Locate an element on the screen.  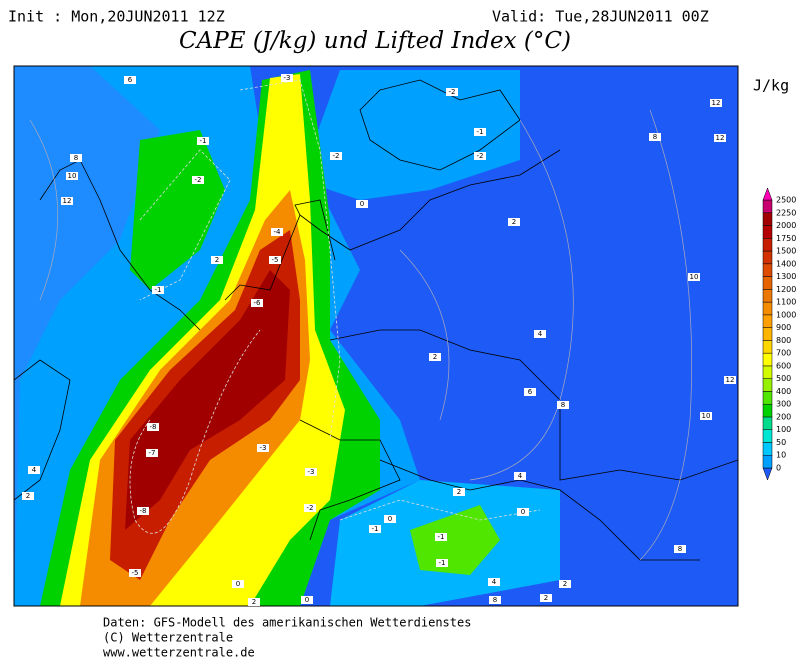
contour-label: -5 is located at coordinates (275, 260).